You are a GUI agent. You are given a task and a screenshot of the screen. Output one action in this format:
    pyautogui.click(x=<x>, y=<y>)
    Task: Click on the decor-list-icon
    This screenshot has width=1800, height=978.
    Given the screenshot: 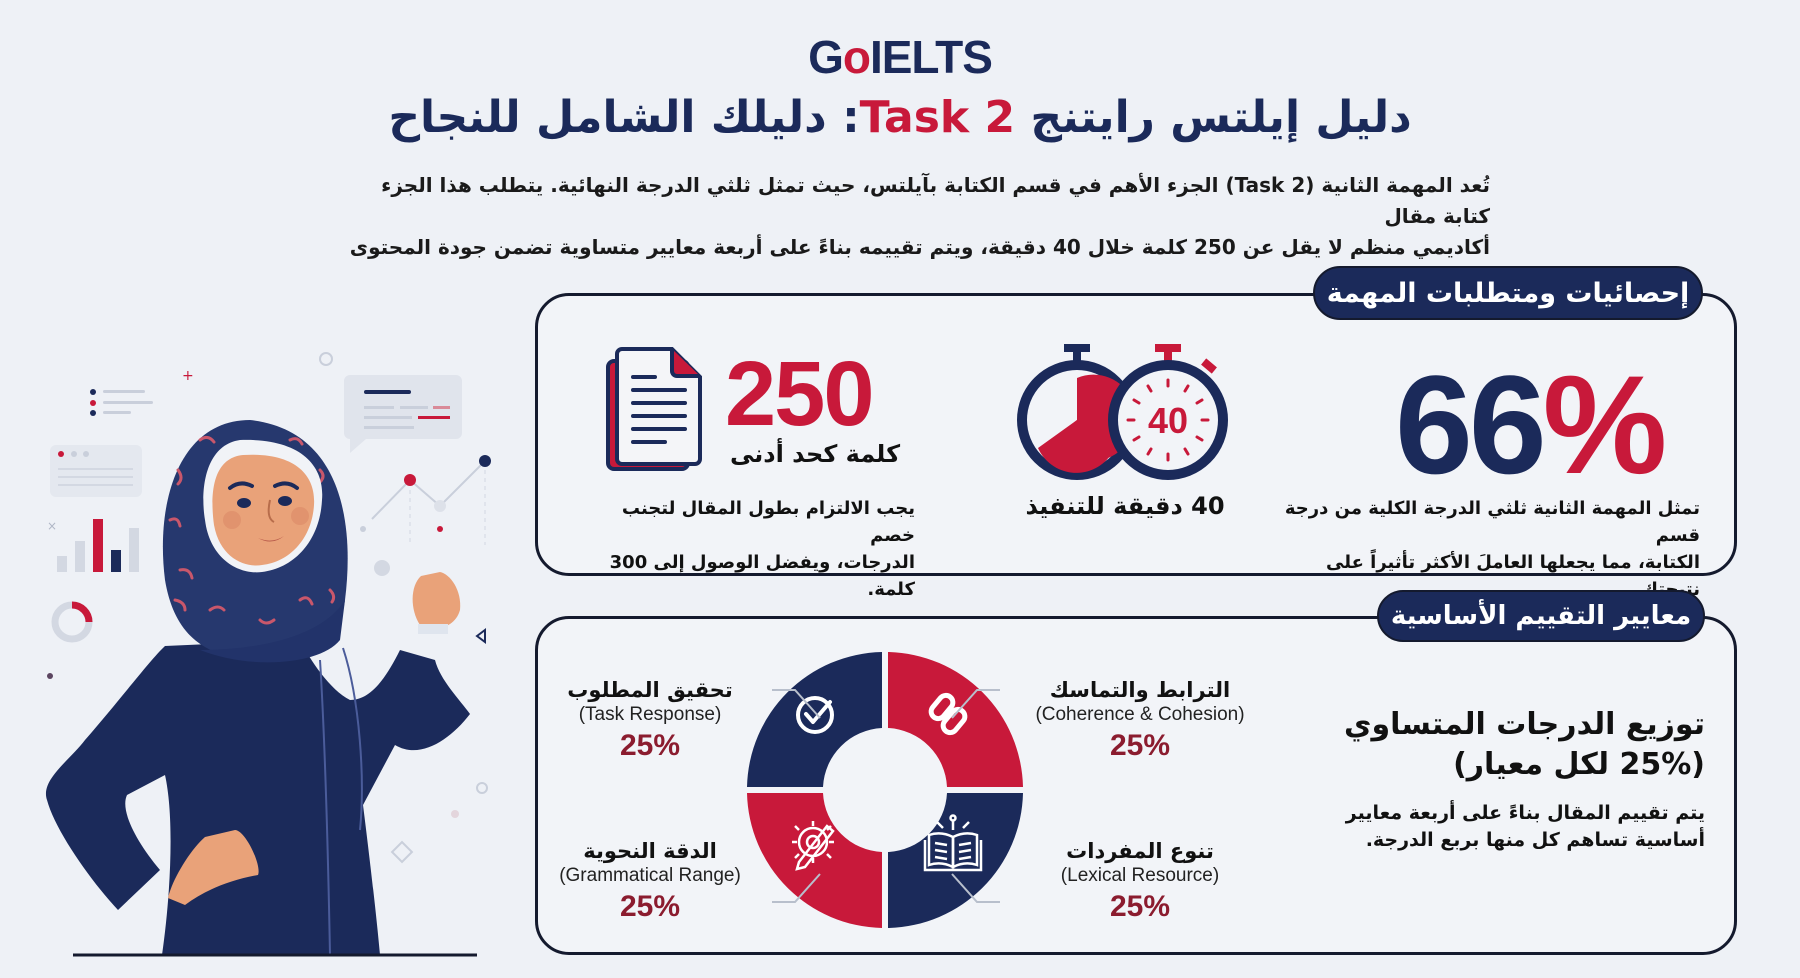 What is the action you would take?
    pyautogui.click(x=121, y=402)
    